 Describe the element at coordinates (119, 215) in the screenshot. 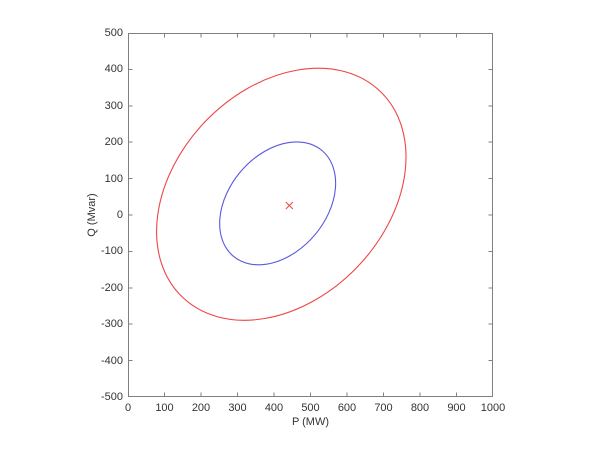

I see `y-tick-label: 0` at that location.